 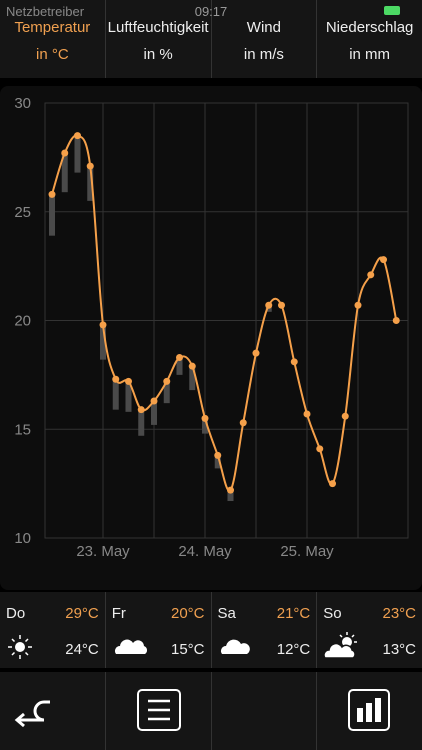 I want to click on tab: Niederschlag in mm, so click(x=369, y=39).